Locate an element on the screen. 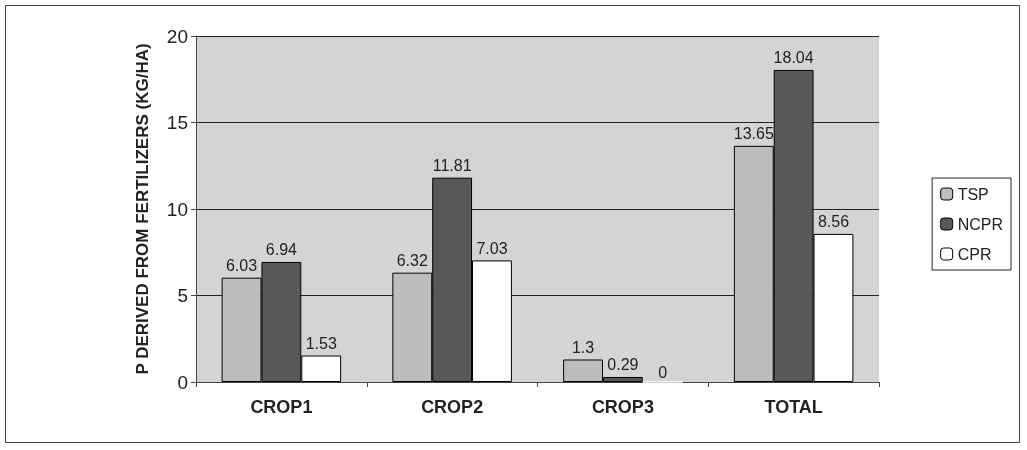 The image size is (1027, 450). y-tick-label: 10 is located at coordinates (177, 209).